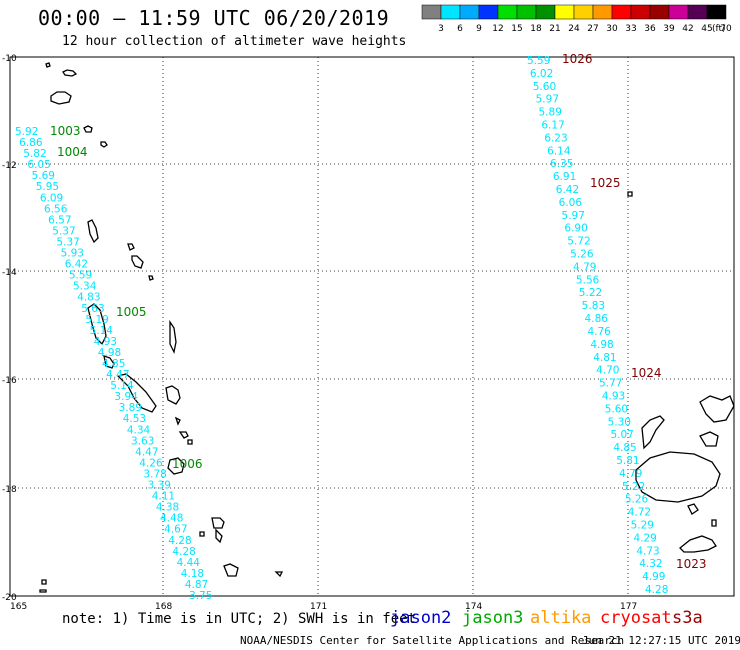 This screenshot has height=650, width=740. What do you see at coordinates (189, 563) in the screenshot?
I see `wave-height-value-west: 4.44` at bounding box center [189, 563].